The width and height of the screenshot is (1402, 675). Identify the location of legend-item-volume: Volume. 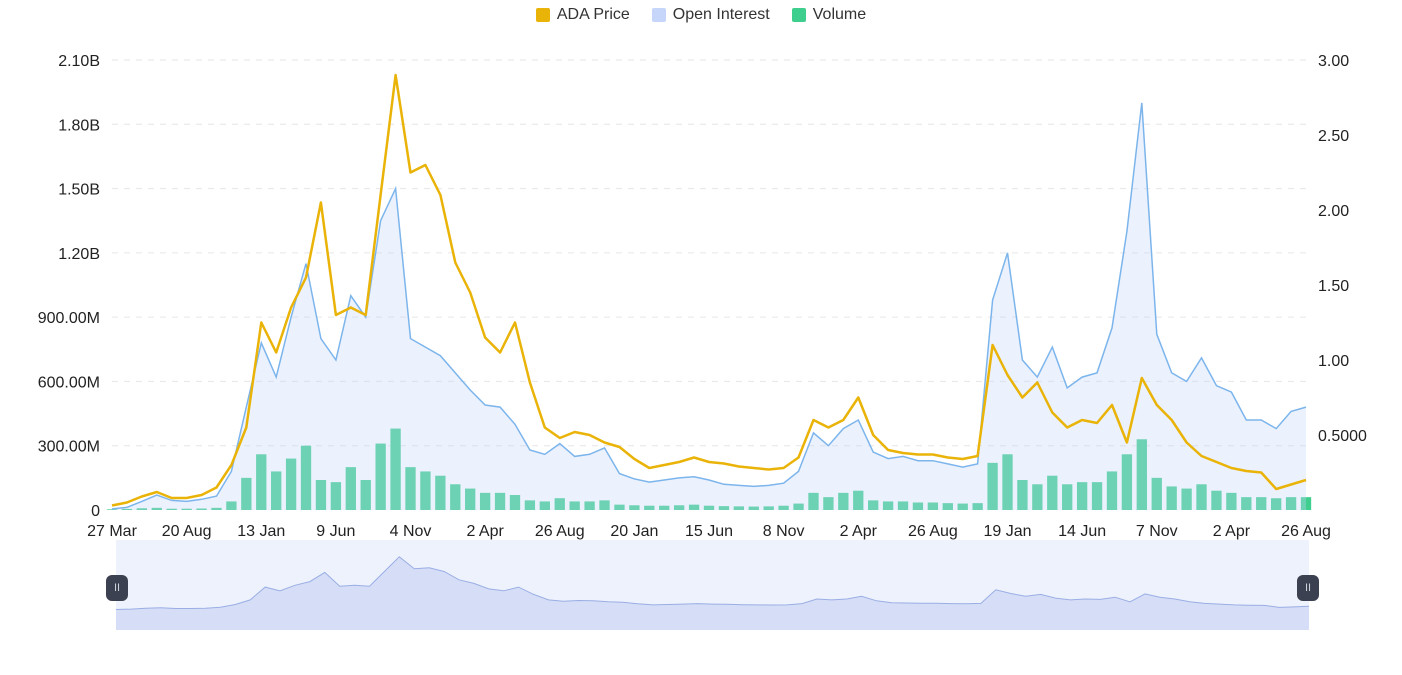
(829, 15).